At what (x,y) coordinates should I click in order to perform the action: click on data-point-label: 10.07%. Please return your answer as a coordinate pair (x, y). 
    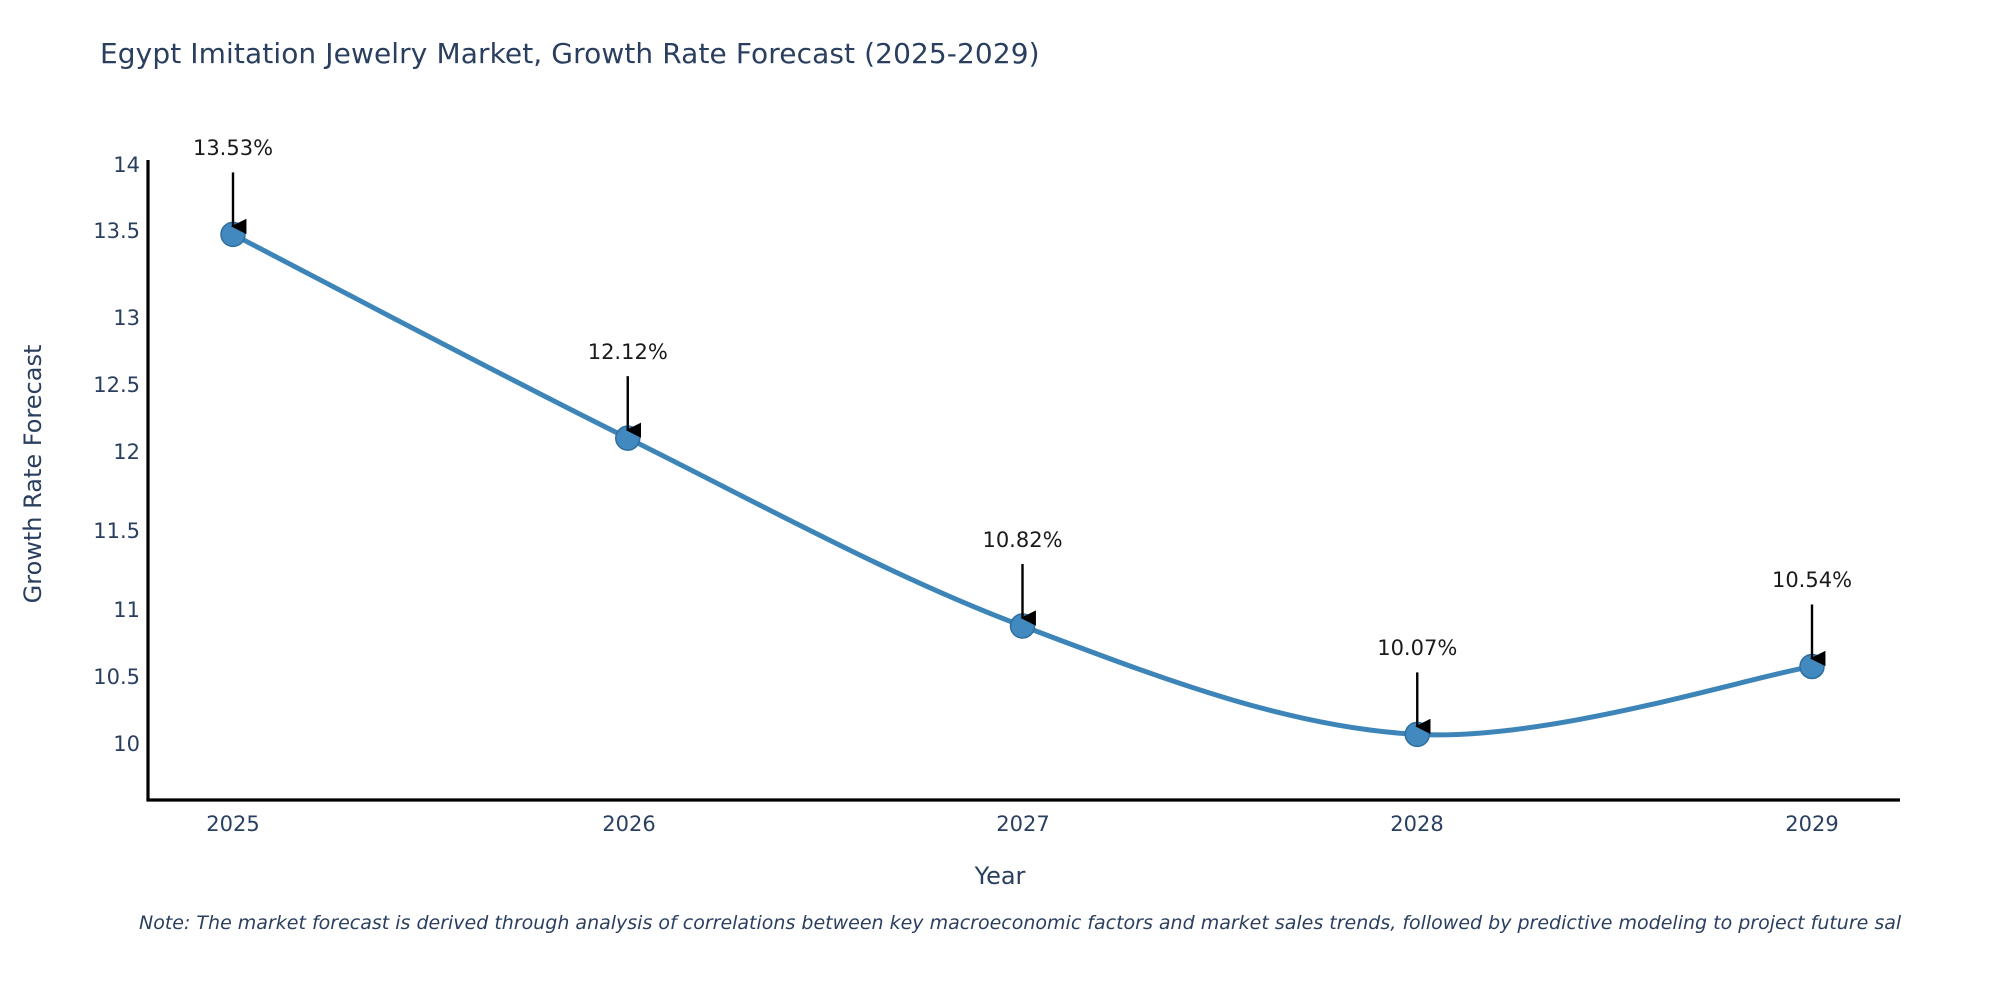
    Looking at the image, I should click on (1417, 648).